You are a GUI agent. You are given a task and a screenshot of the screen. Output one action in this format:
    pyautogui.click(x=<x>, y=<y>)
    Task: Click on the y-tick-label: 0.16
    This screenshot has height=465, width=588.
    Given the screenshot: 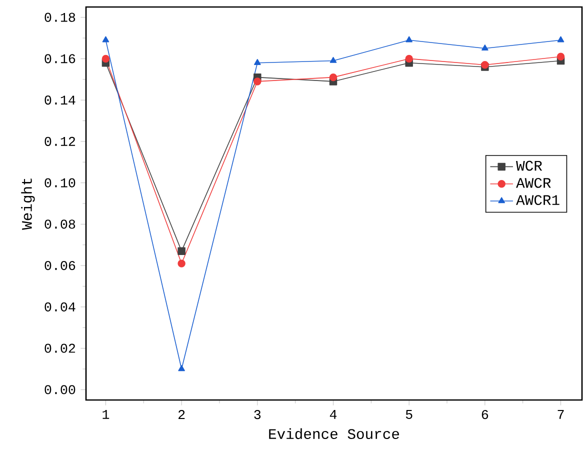 What is the action you would take?
    pyautogui.click(x=60, y=59)
    